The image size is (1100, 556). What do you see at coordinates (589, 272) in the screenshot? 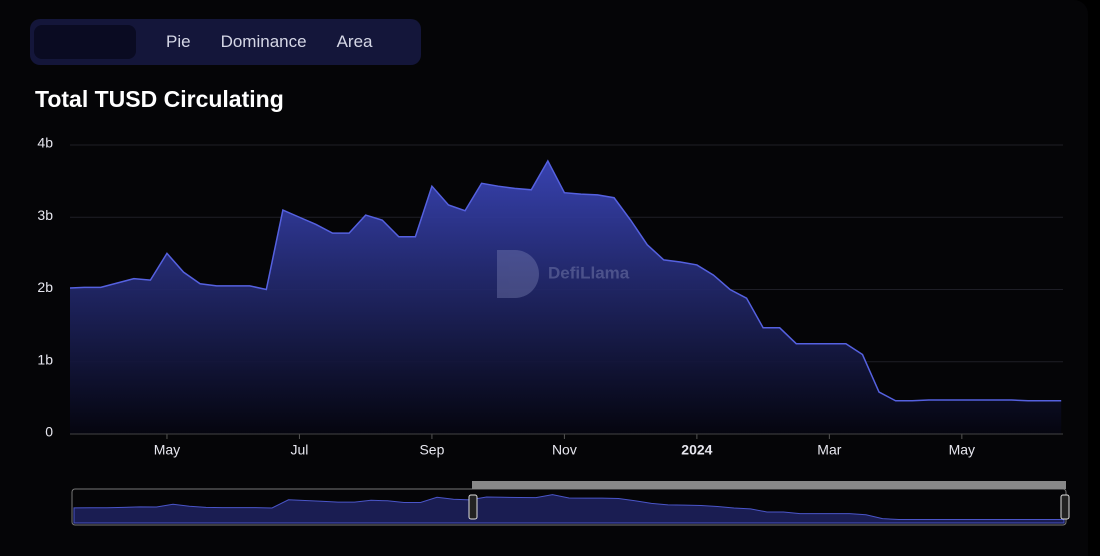
I see `watermark-text: DefiLlama` at bounding box center [589, 272].